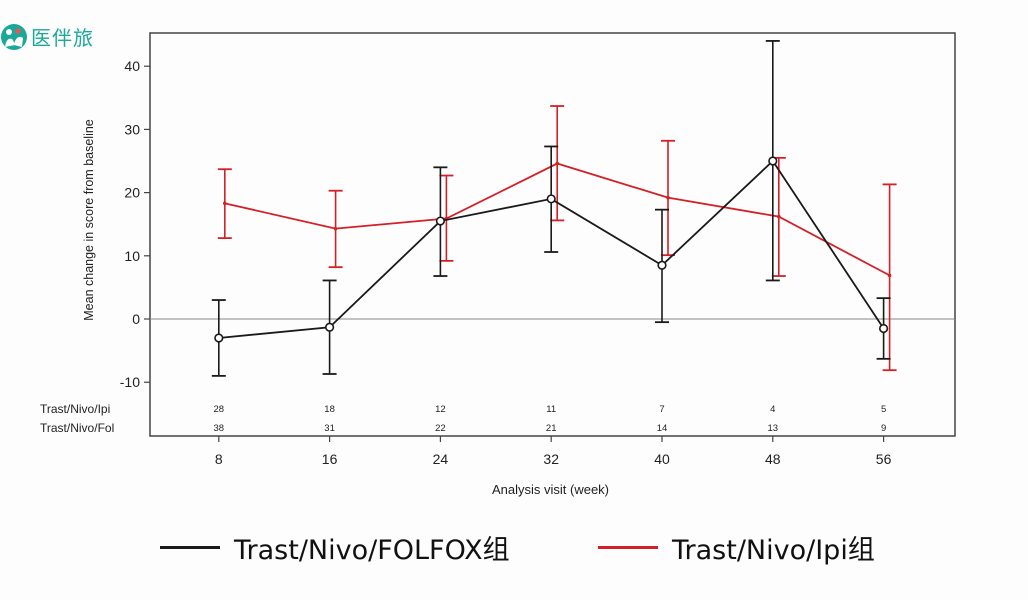 This screenshot has height=600, width=1028. I want to click on n-at-risk-row-label: Trast/Nivo/Ipi, so click(75, 409).